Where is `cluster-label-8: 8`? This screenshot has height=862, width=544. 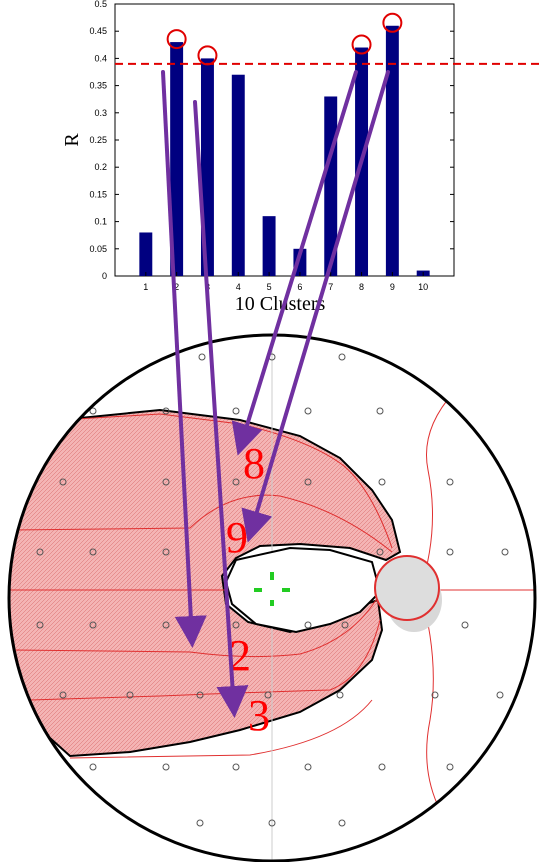 cluster-label-8: 8 is located at coordinates (254, 463).